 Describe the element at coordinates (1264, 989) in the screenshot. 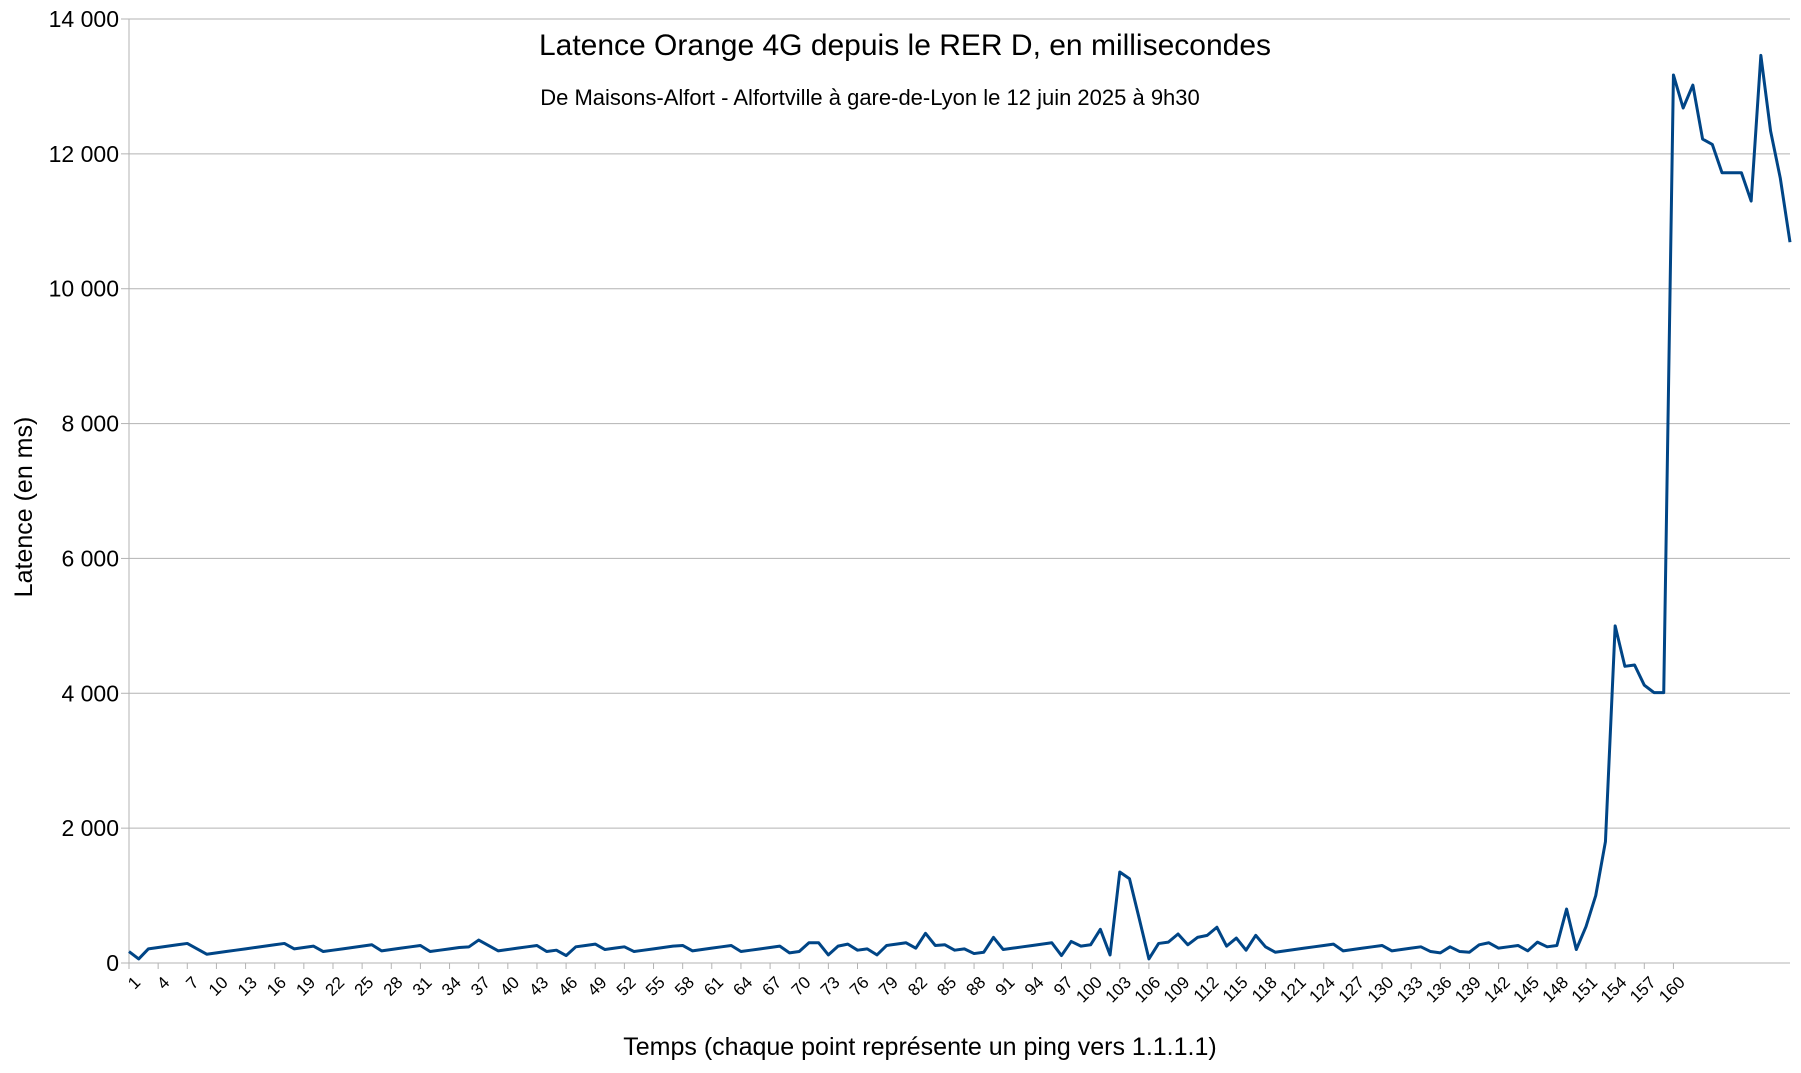

I see `x-tick-label: 118` at that location.